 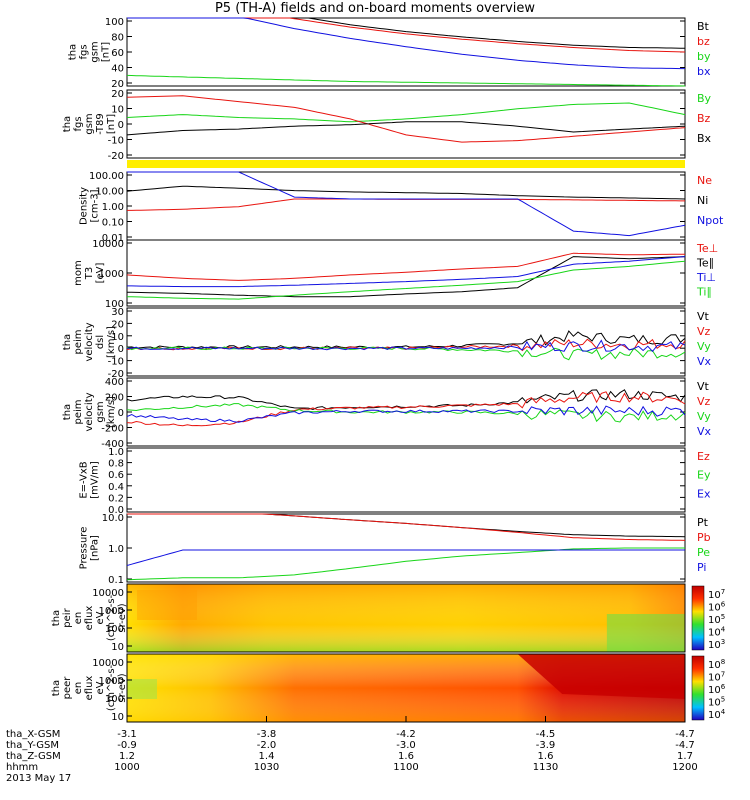 I want to click on panel-5: 10000 1000 100 Te⊥ Te∥Ti⊥ Ti∥ mom T3 [eV], so click(x=395, y=274).